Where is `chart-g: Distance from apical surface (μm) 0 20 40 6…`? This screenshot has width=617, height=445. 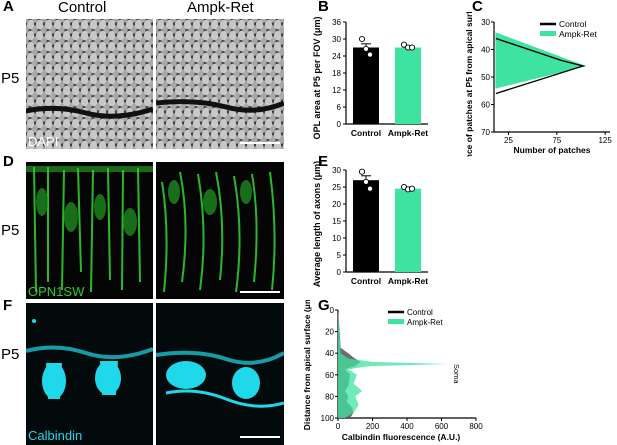 chart-g: Distance from apical surface (μm) 0 20 40 6… is located at coordinates (392, 371).